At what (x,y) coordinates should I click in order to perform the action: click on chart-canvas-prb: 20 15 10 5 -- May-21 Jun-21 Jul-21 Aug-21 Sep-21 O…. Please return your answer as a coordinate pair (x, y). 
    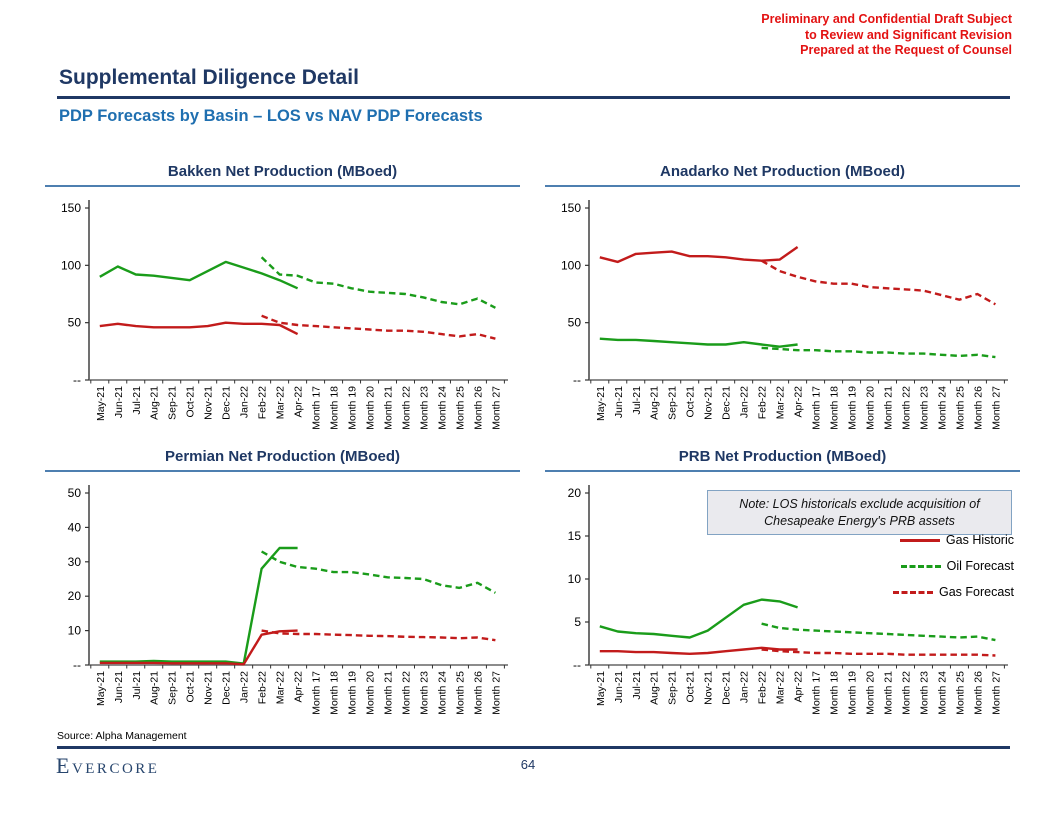
    Looking at the image, I should click on (788, 600).